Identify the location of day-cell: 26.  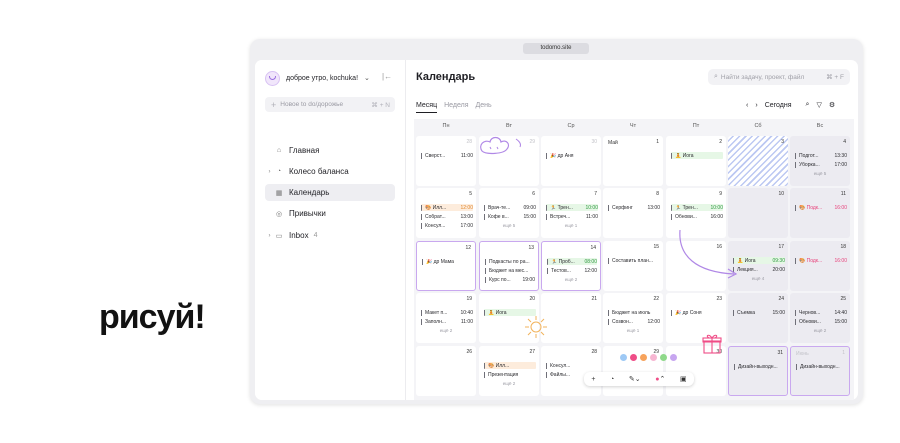
(446, 371).